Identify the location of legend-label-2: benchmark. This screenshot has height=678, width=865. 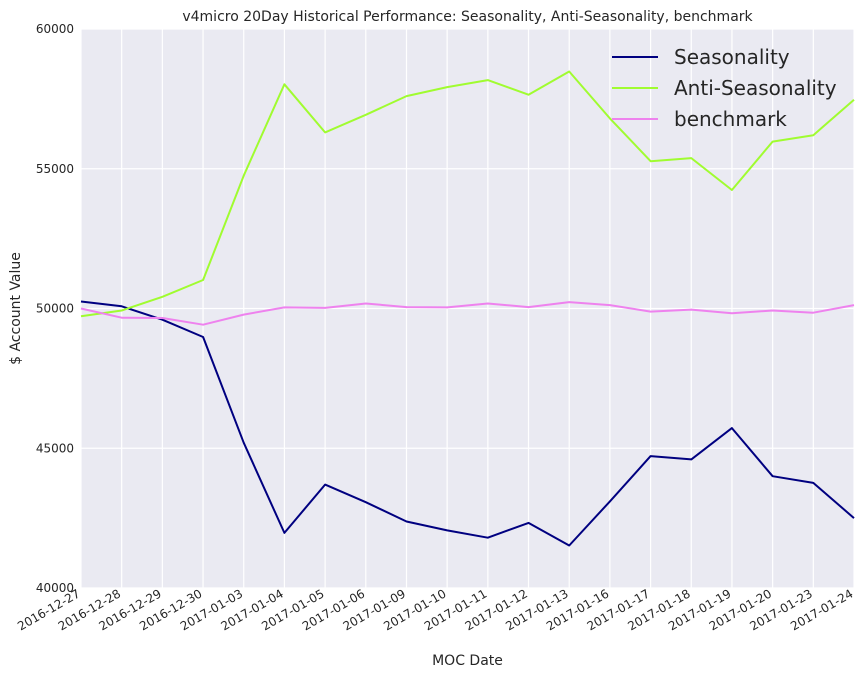
(730, 119).